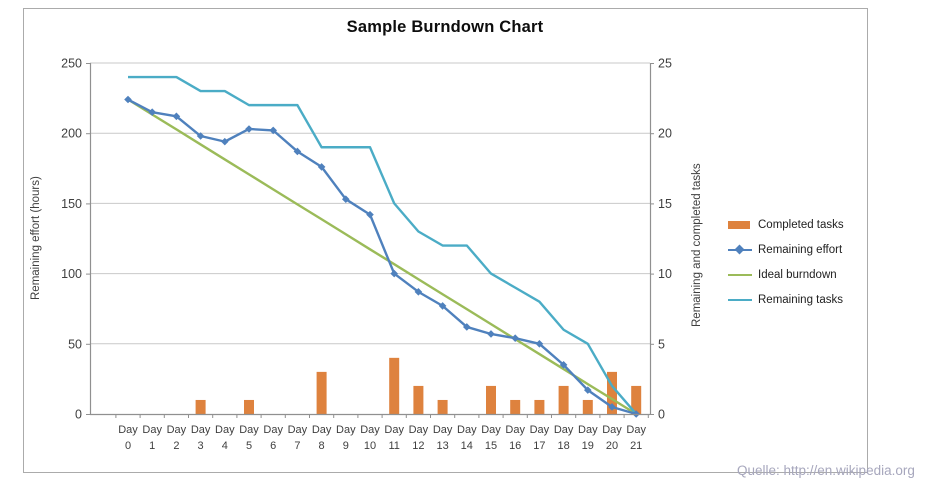  What do you see at coordinates (36, 238) in the screenshot?
I see `left-axis-title: Remaining effort (hours)` at bounding box center [36, 238].